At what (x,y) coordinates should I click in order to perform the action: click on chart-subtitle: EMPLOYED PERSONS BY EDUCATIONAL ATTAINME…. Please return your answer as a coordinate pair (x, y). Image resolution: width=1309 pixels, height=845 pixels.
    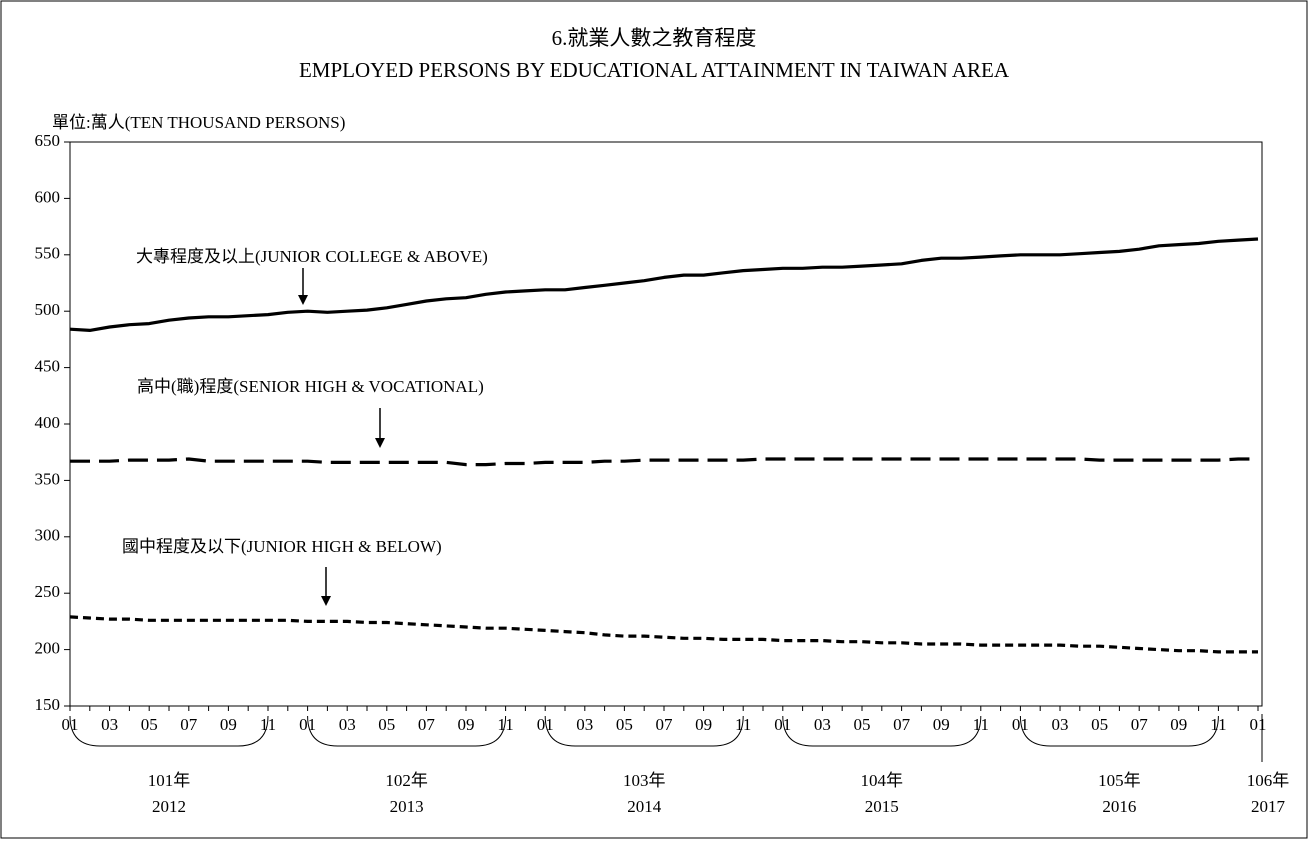
    Looking at the image, I should click on (654, 70).